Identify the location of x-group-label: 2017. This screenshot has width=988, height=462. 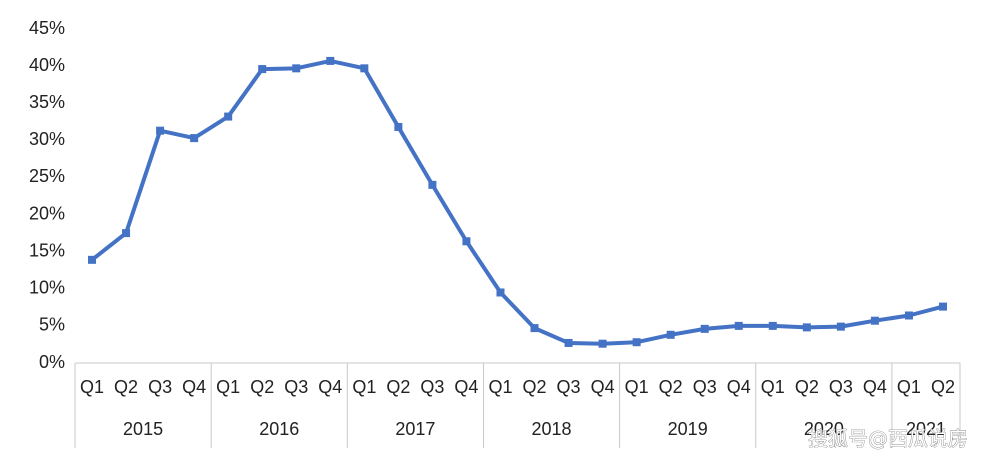
(415, 429).